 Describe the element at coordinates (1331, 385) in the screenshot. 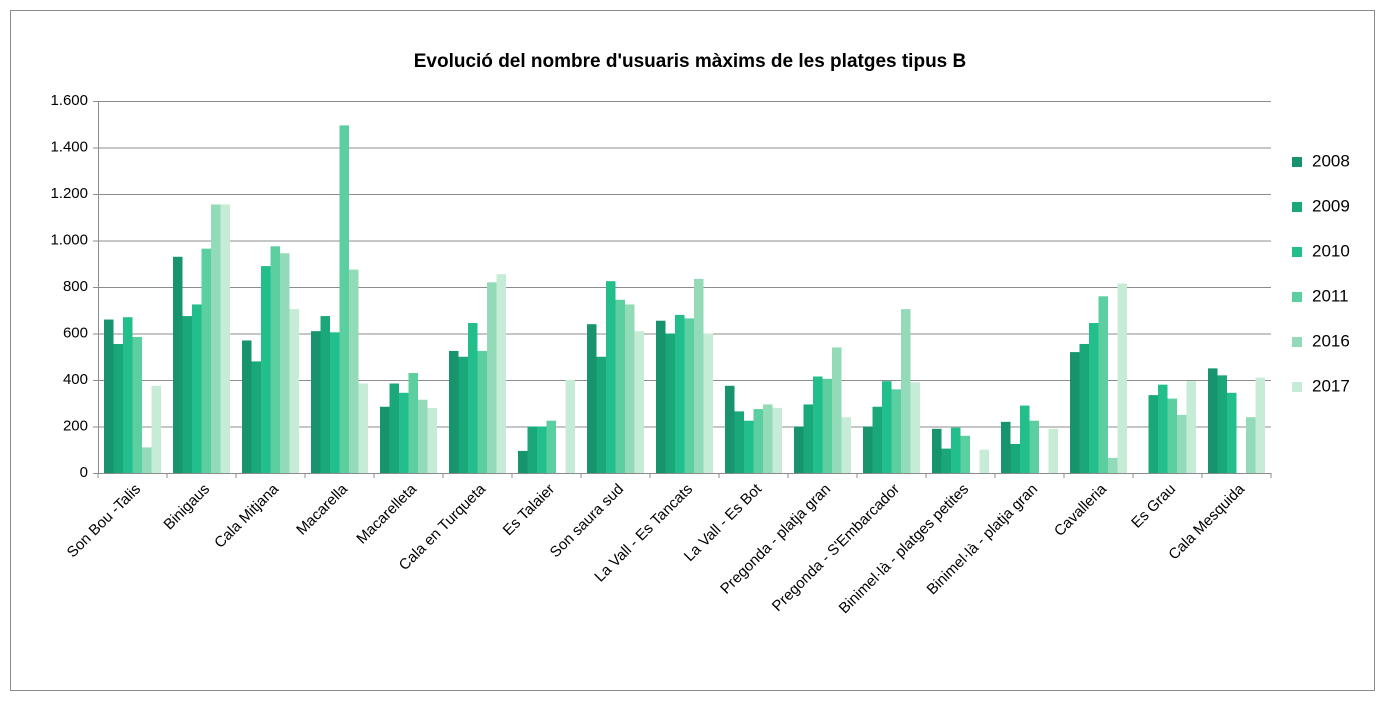

I see `legend-label: 2017` at that location.